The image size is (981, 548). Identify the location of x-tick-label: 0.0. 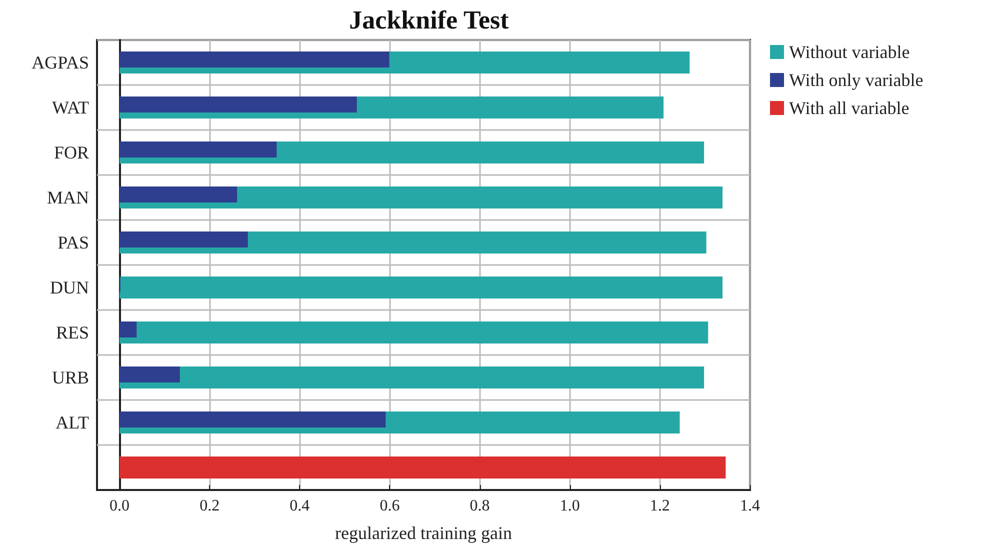
(120, 506).